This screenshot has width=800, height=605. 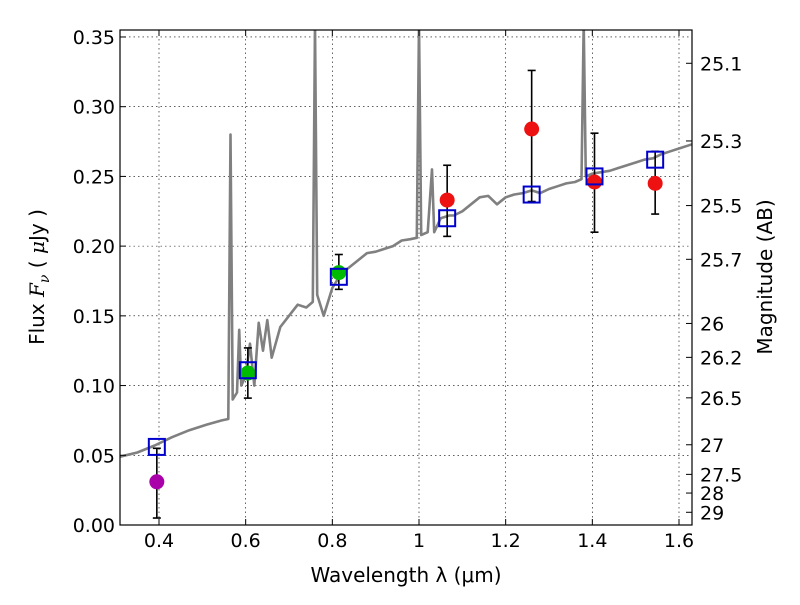 What do you see at coordinates (679, 541) in the screenshot?
I see `x-tick-label: 1.6` at bounding box center [679, 541].